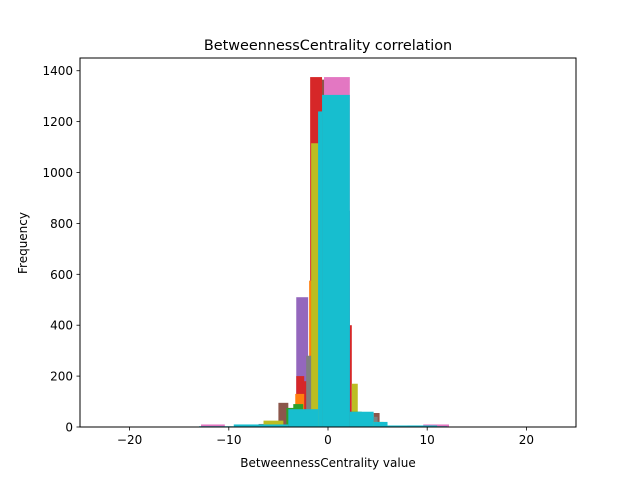 Image resolution: width=640 pixels, height=484 pixels. Describe the element at coordinates (61, 249) in the screenshot. I see `y-axis-ticks: 0 200 400 600 800 1000 1200 1400` at that location.